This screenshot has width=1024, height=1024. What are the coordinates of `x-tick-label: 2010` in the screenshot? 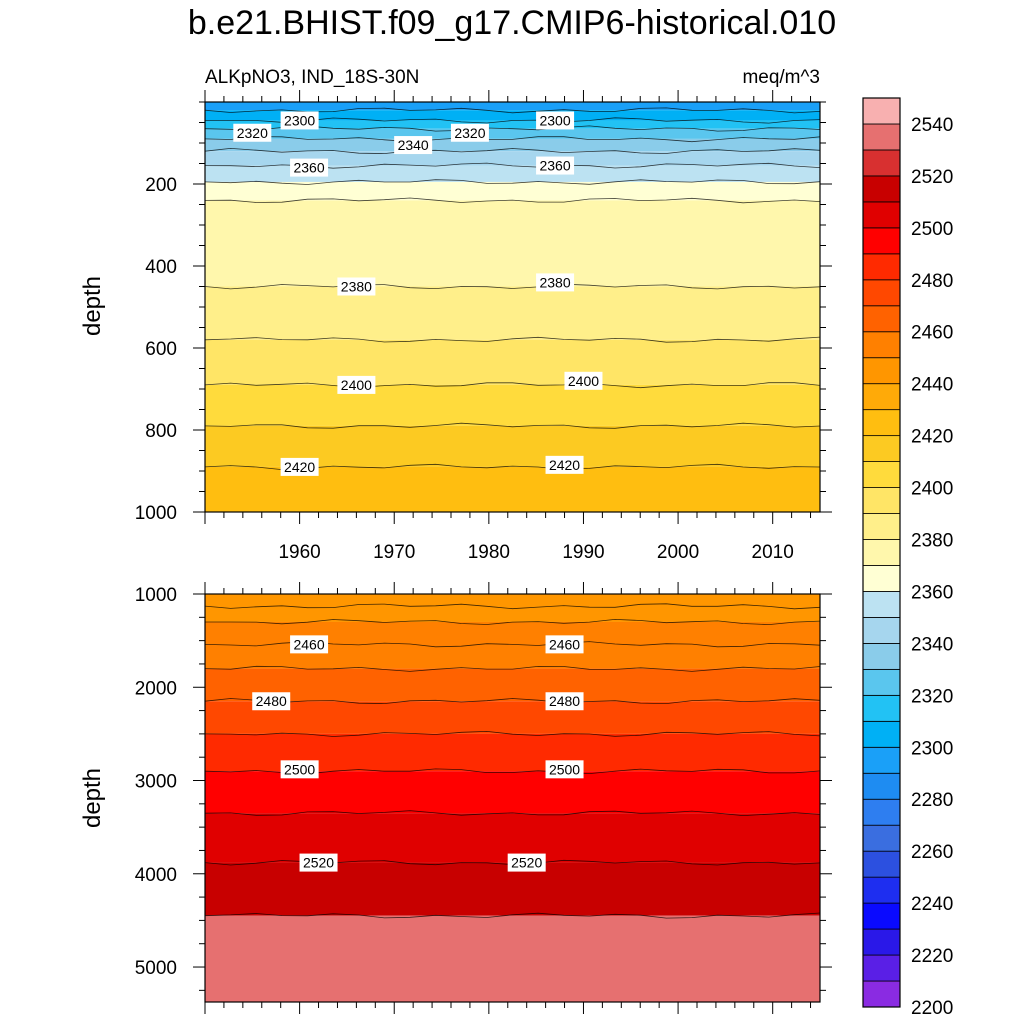 It's located at (773, 552).